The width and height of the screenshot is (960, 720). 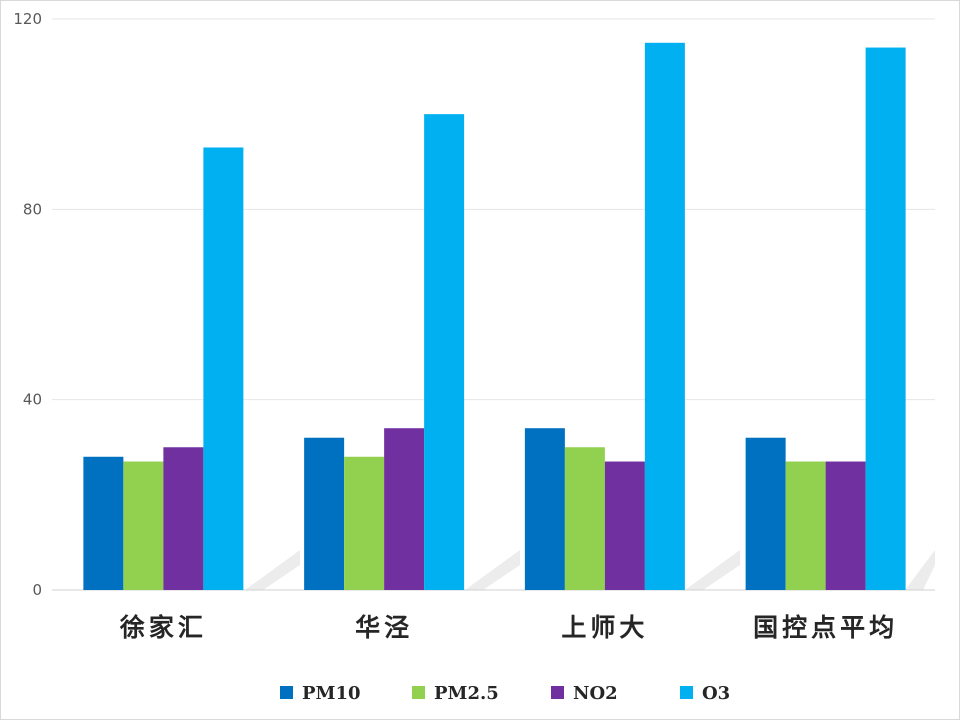 What do you see at coordinates (32, 209) in the screenshot?
I see `y-tick-label: 80` at bounding box center [32, 209].